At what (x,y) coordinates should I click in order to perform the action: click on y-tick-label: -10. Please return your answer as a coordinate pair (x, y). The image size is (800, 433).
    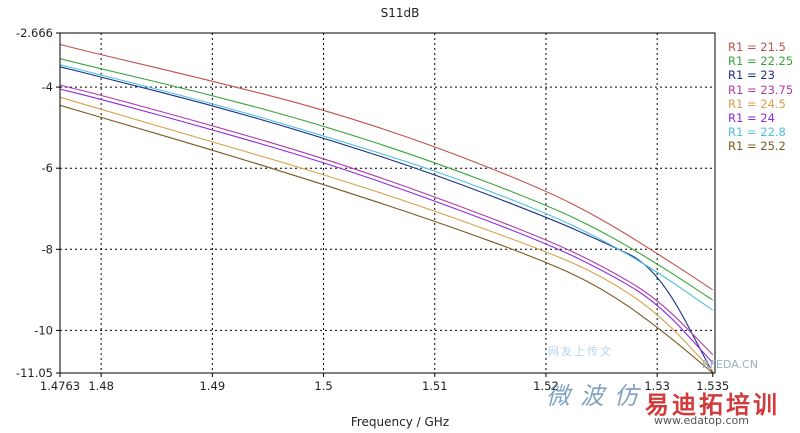
    Looking at the image, I should click on (43, 330).